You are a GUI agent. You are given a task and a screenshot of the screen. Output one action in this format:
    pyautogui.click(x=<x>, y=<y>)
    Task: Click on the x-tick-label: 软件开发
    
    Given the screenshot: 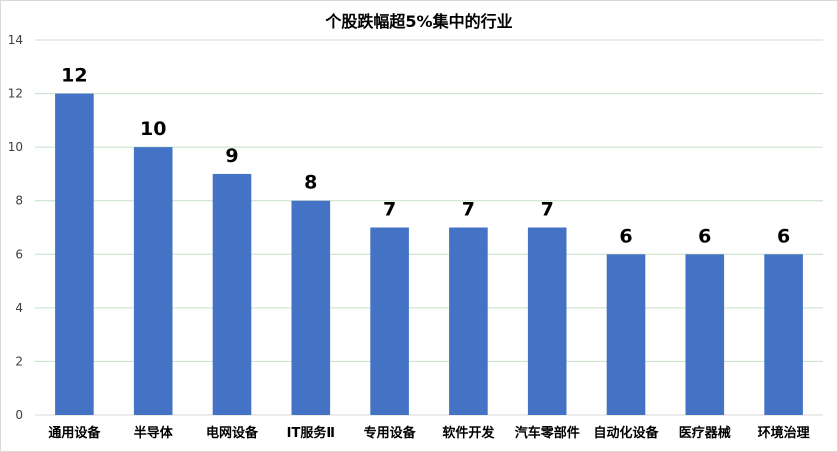 What is the action you would take?
    pyautogui.click(x=468, y=433)
    